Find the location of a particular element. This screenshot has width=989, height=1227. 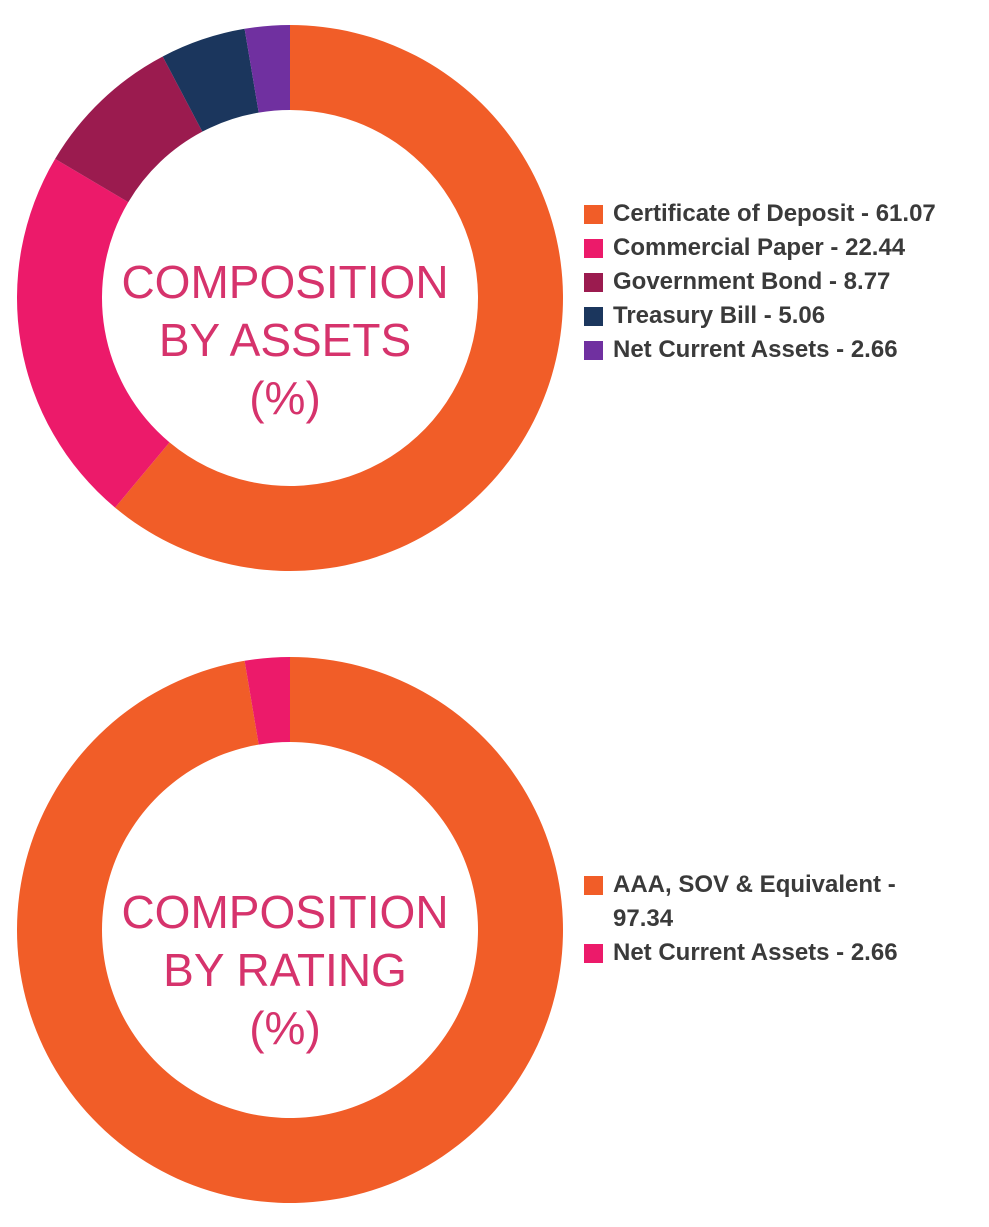

rating-center-label: COMPOSITION BY RATING (%) is located at coordinates (285, 970).